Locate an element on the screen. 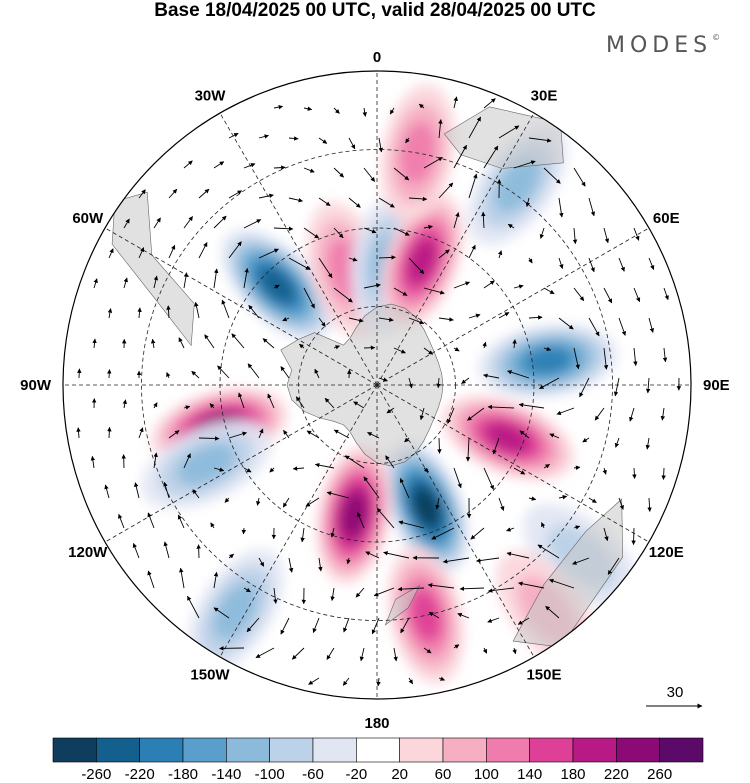 The height and width of the screenshot is (783, 750). australia is located at coordinates (568, 573).